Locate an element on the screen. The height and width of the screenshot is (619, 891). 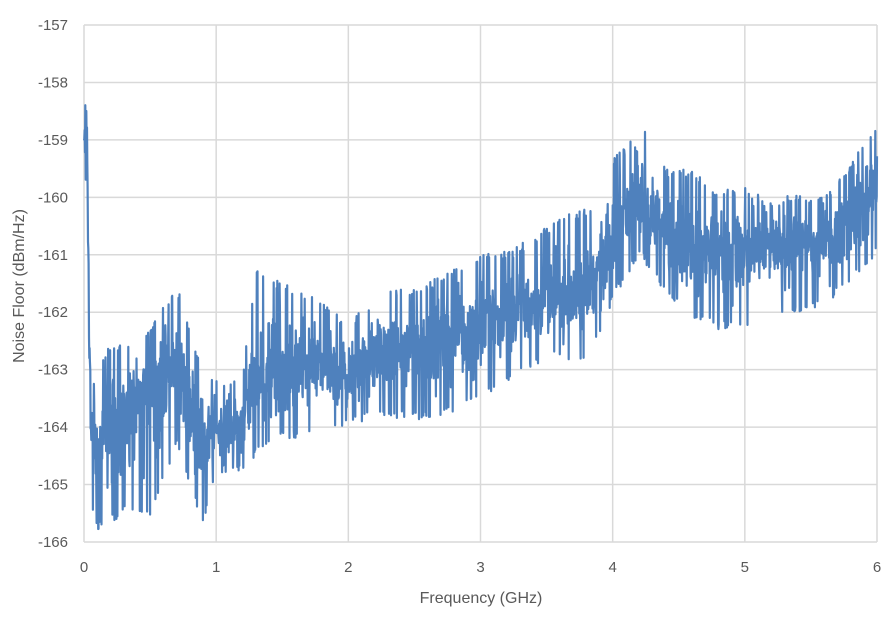
x-axis-ticks: 0 1 2 3 4 5 6 is located at coordinates (480, 567).